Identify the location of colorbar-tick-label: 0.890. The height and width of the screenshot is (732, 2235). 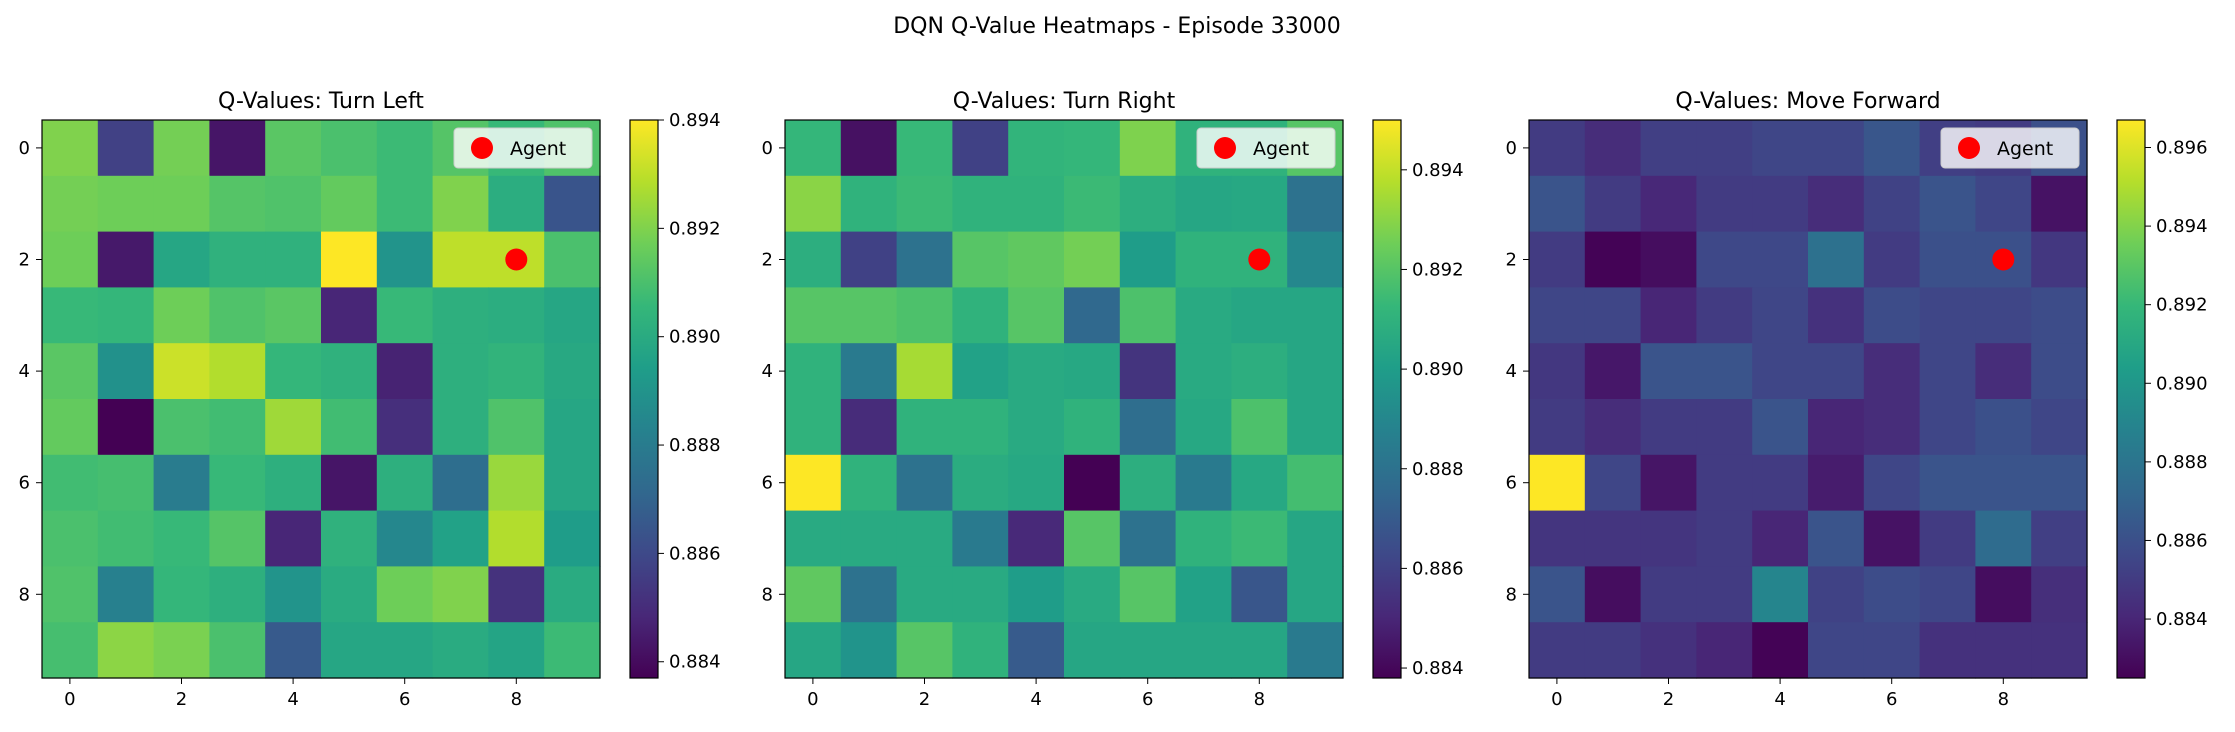
(695, 337).